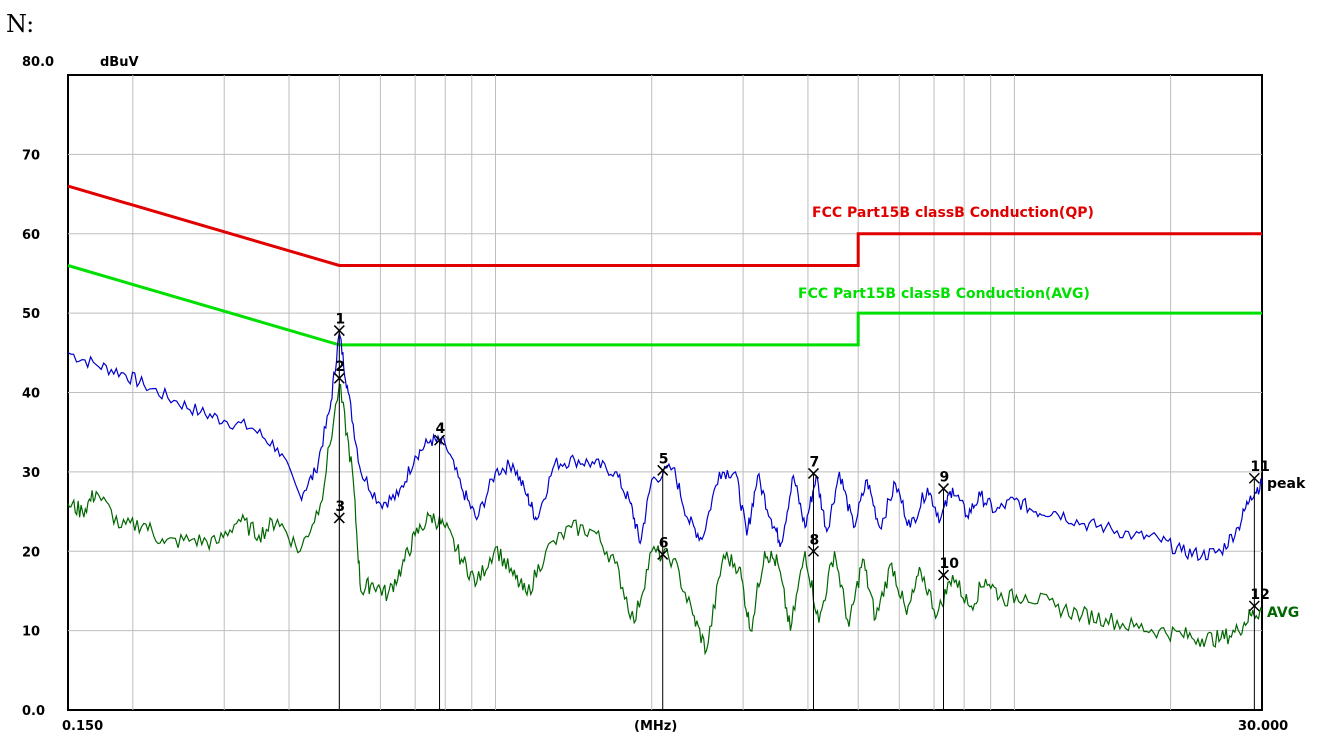 The image size is (1325, 743). I want to click on limit-line-avg, so click(664, 305).